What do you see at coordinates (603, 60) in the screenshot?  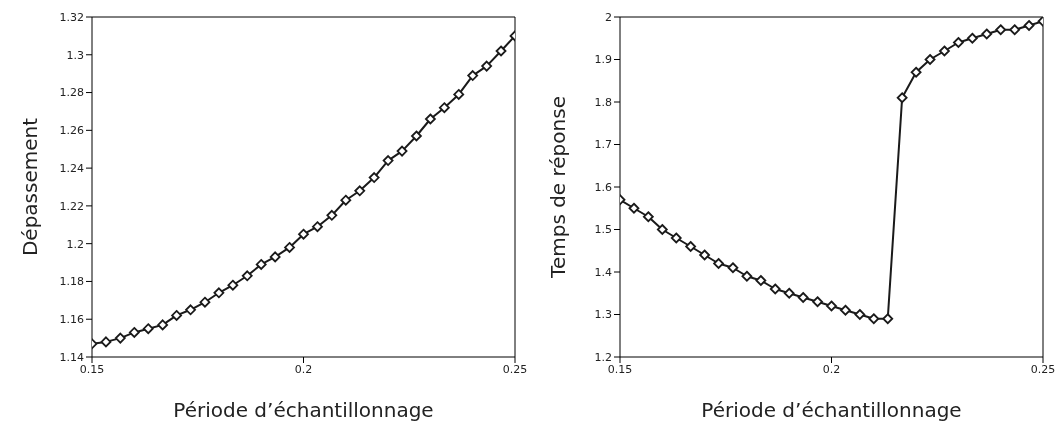 I see `y-tick-label: 1.9` at bounding box center [603, 60].